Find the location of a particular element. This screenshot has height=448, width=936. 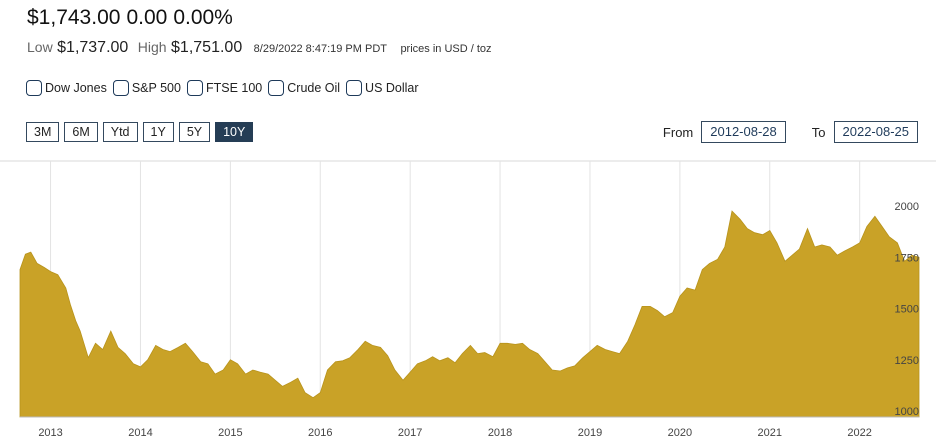

price-change-percent: 0.00% is located at coordinates (203, 17).